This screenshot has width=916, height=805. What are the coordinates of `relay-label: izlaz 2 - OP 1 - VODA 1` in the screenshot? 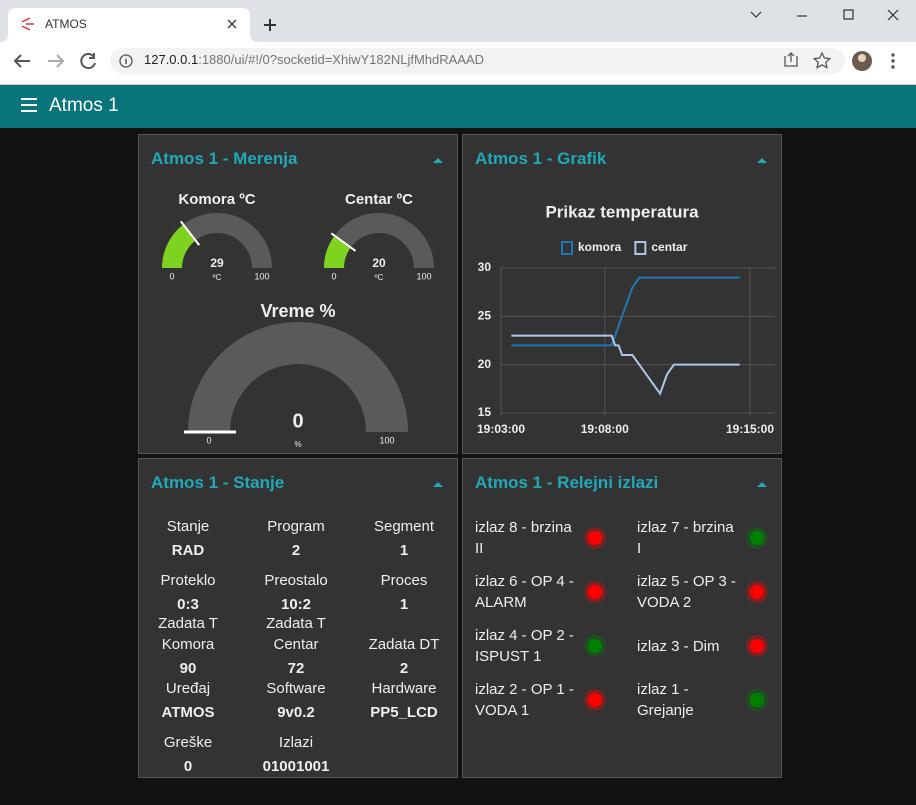 It's located at (524, 700).